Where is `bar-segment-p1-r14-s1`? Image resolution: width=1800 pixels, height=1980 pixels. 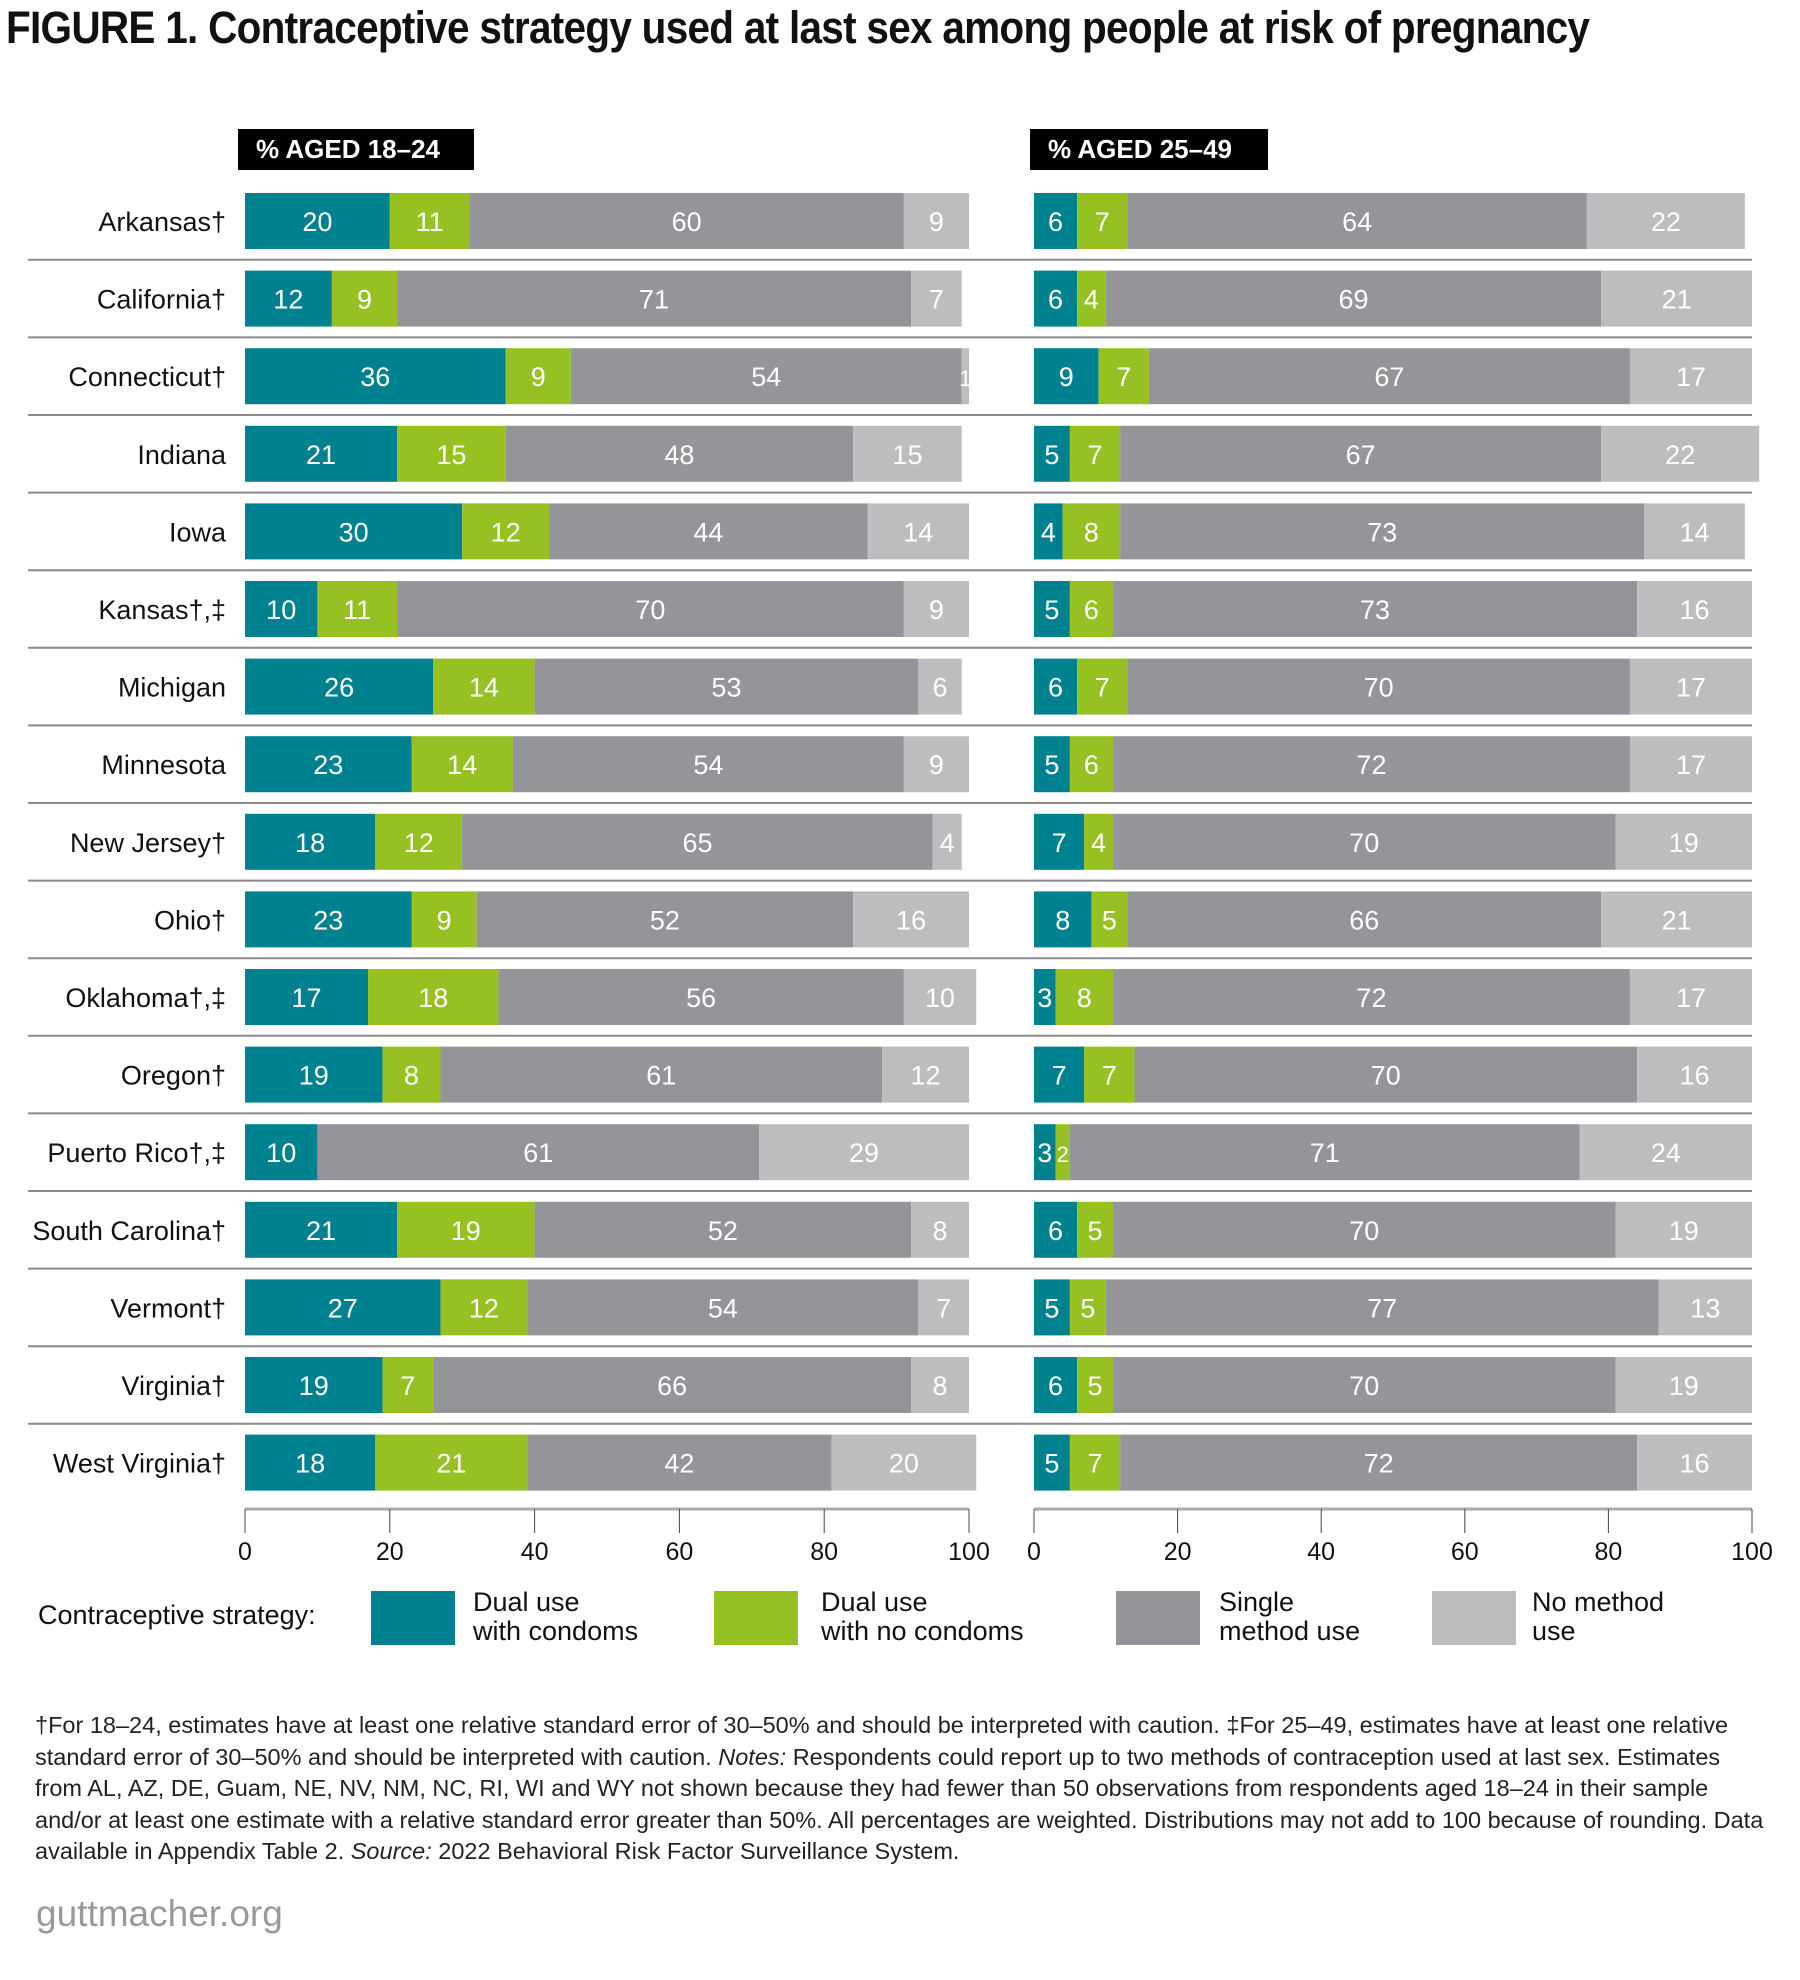 bar-segment-p1-r14-s1 is located at coordinates (1087, 1307).